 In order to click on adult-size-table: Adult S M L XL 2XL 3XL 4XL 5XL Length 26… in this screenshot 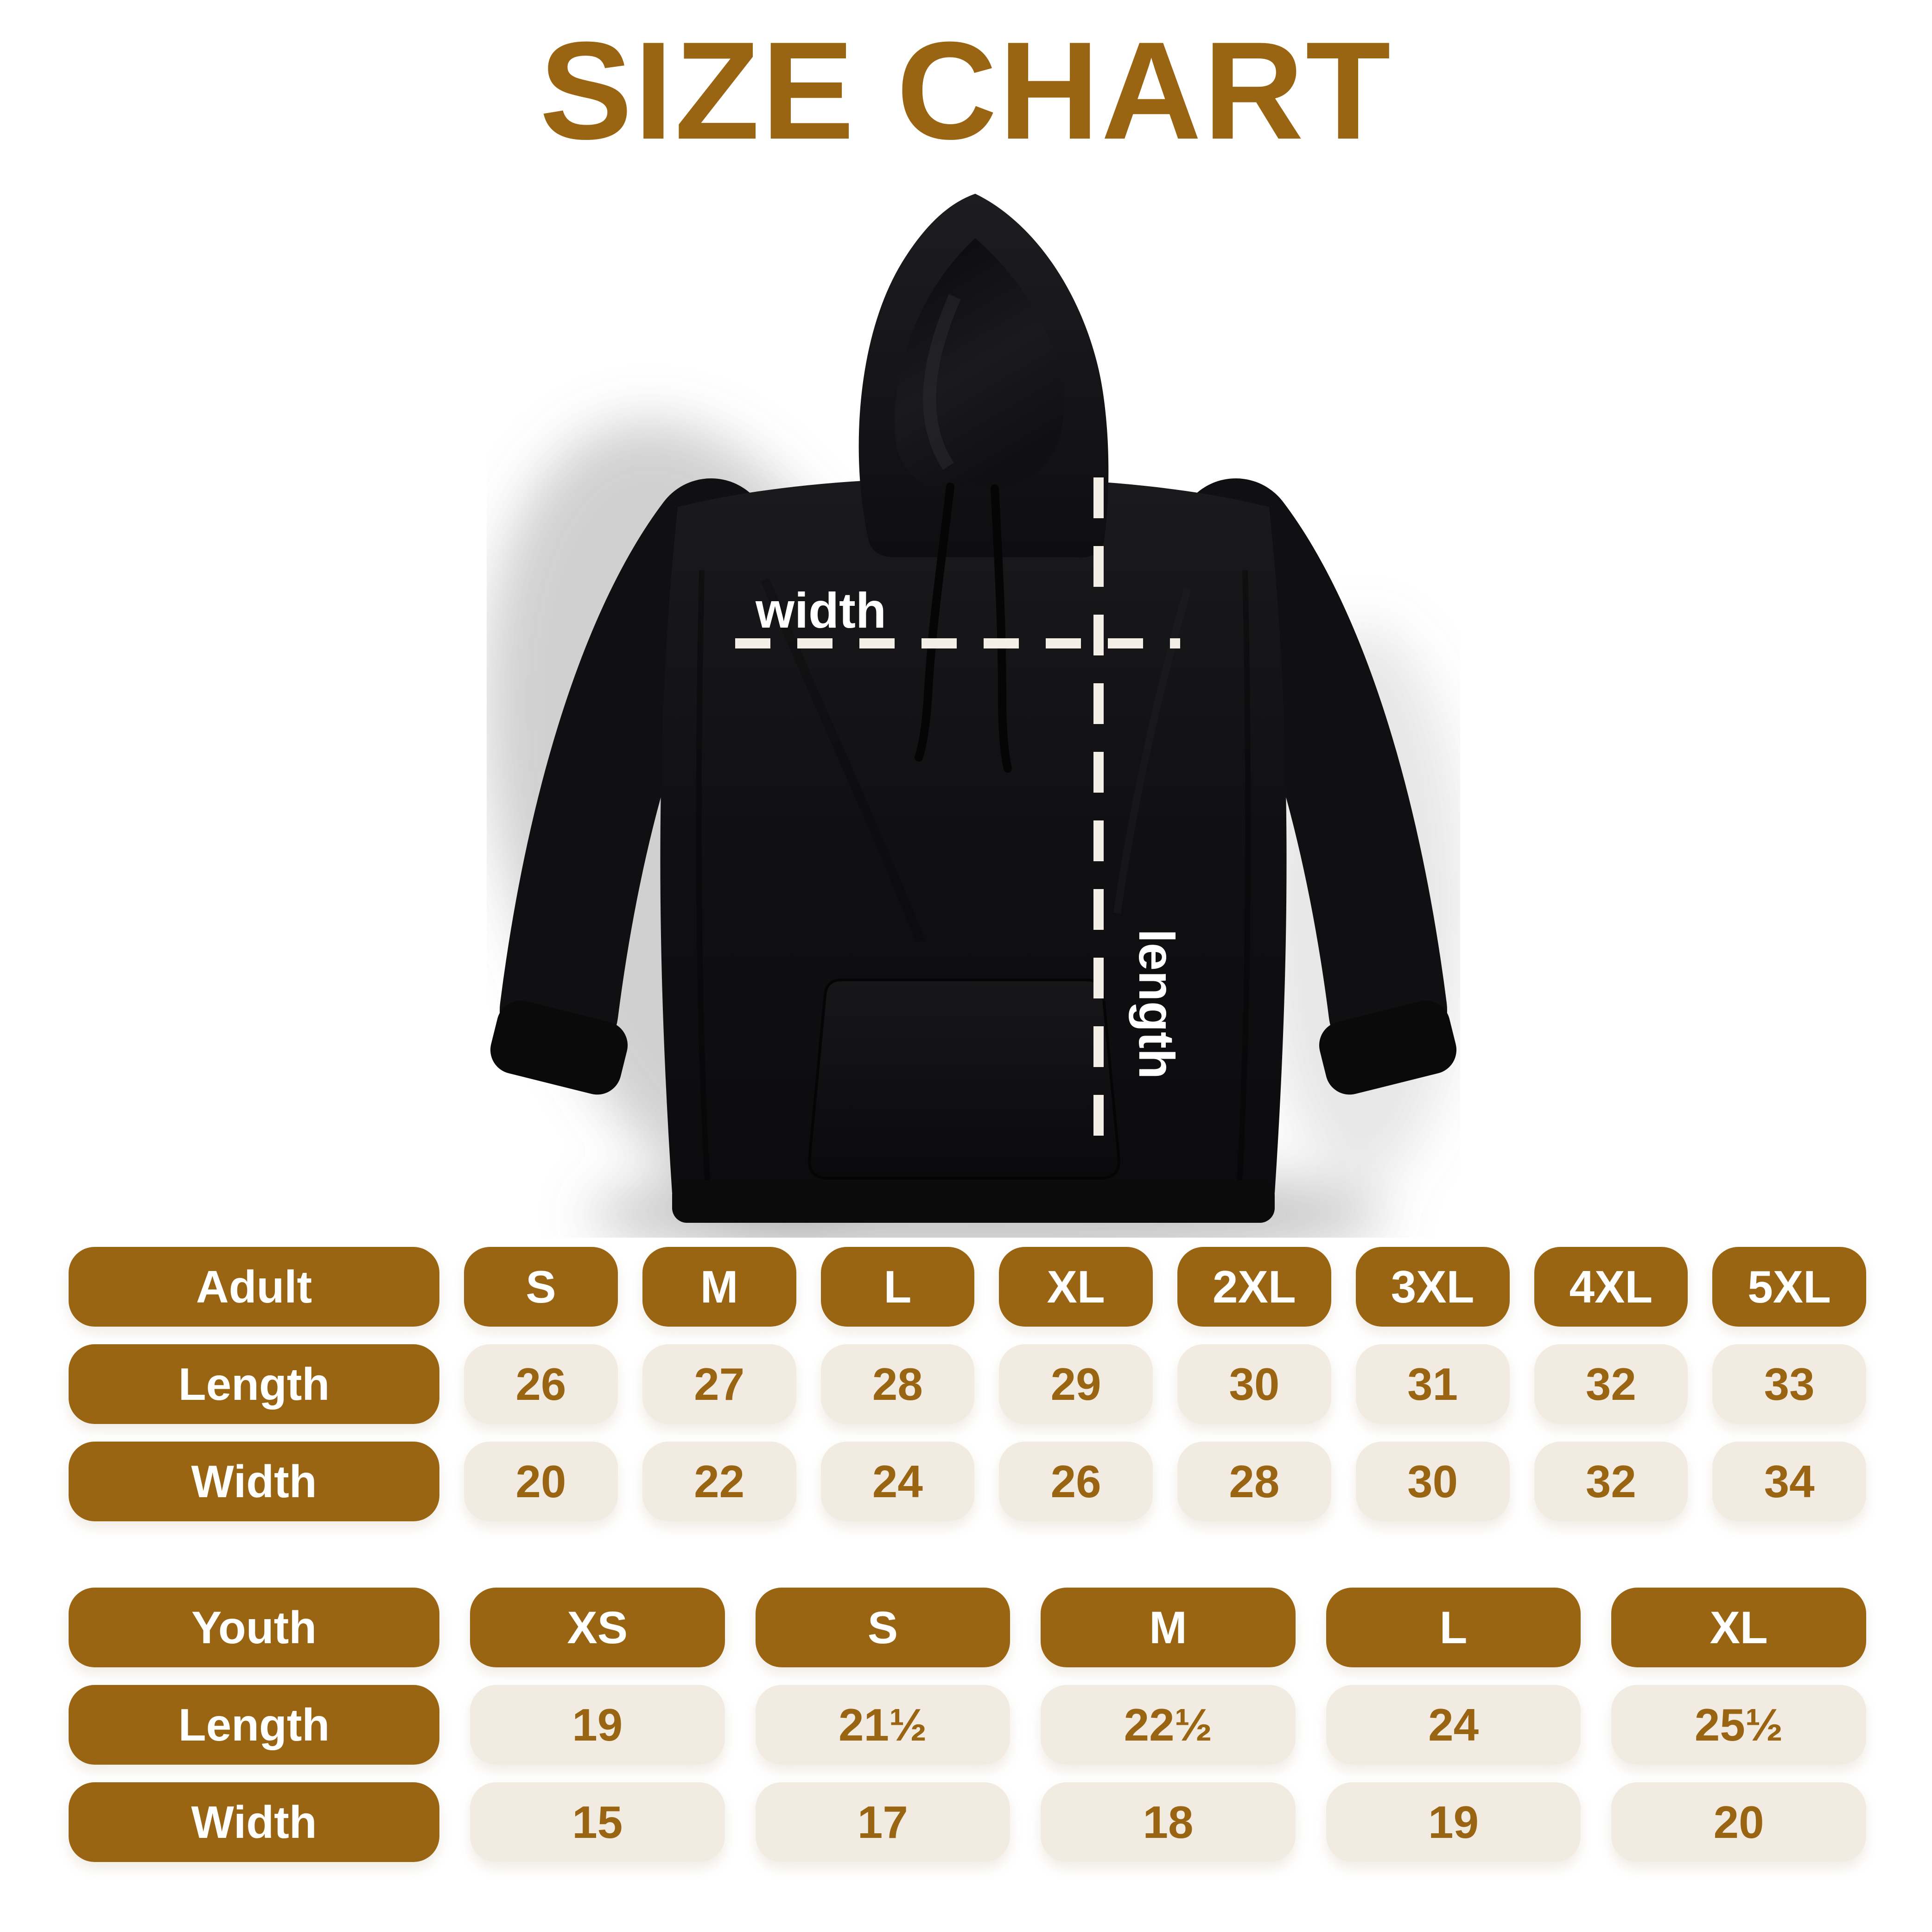, I will do `click(967, 1384)`.